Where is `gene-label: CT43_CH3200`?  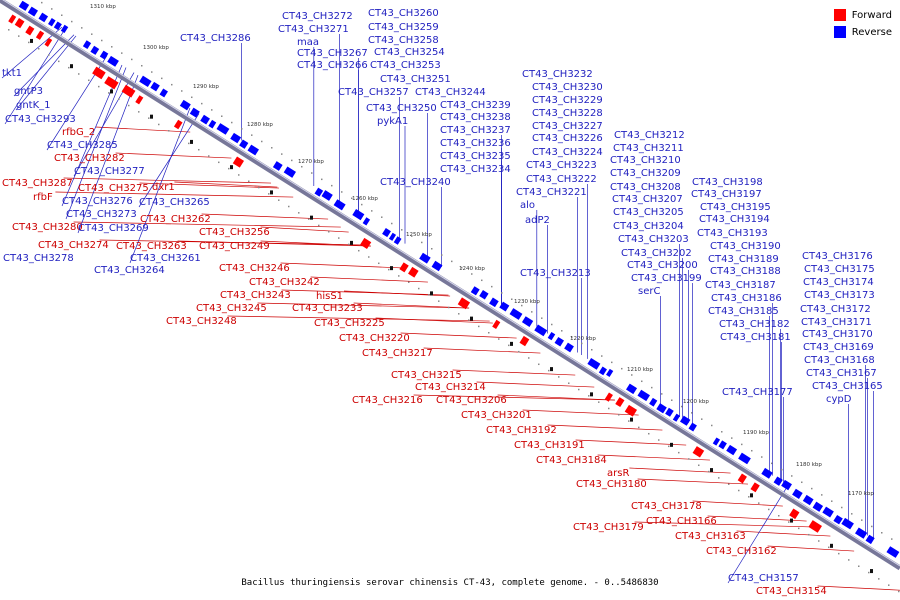
gene-label: CT43_CH3200 is located at coordinates (662, 265).